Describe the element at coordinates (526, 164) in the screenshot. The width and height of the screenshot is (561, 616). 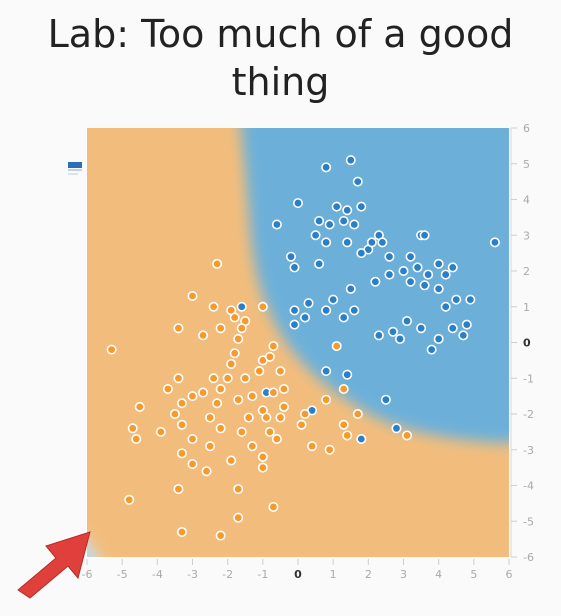
I see `y-tick-label: 5` at that location.